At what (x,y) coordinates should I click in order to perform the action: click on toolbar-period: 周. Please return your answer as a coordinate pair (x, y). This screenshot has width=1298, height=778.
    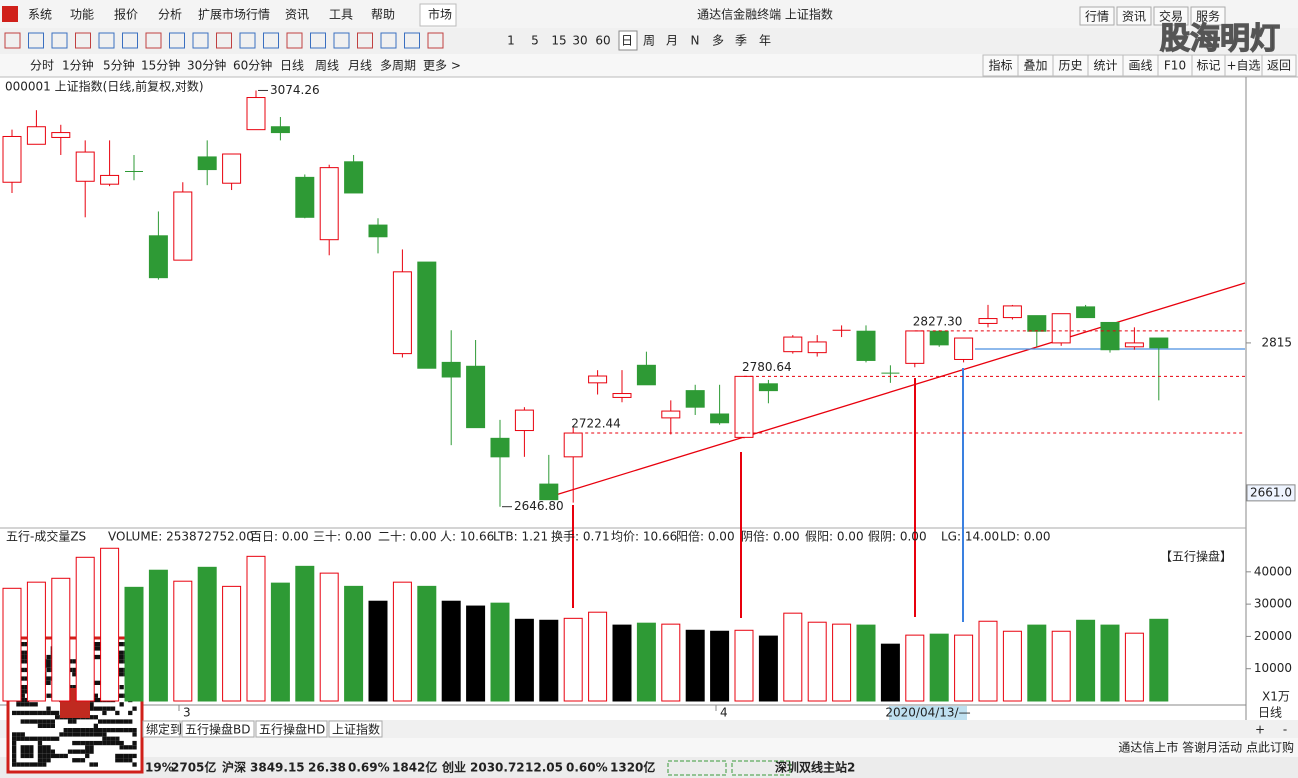
    Looking at the image, I should click on (649, 41).